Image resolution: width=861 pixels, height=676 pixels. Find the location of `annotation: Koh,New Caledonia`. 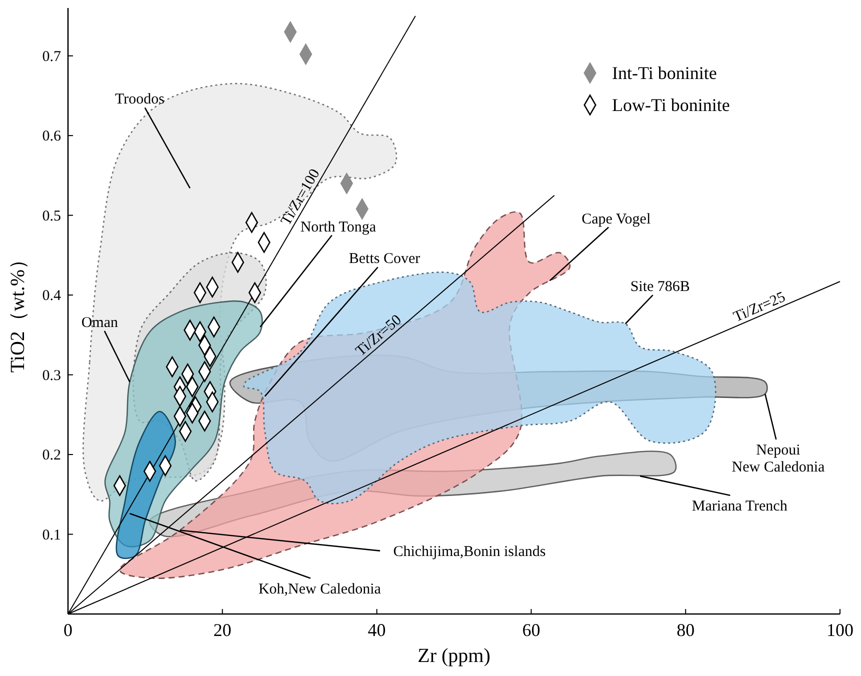

annotation: Koh,New Caledonia is located at coordinates (320, 589).